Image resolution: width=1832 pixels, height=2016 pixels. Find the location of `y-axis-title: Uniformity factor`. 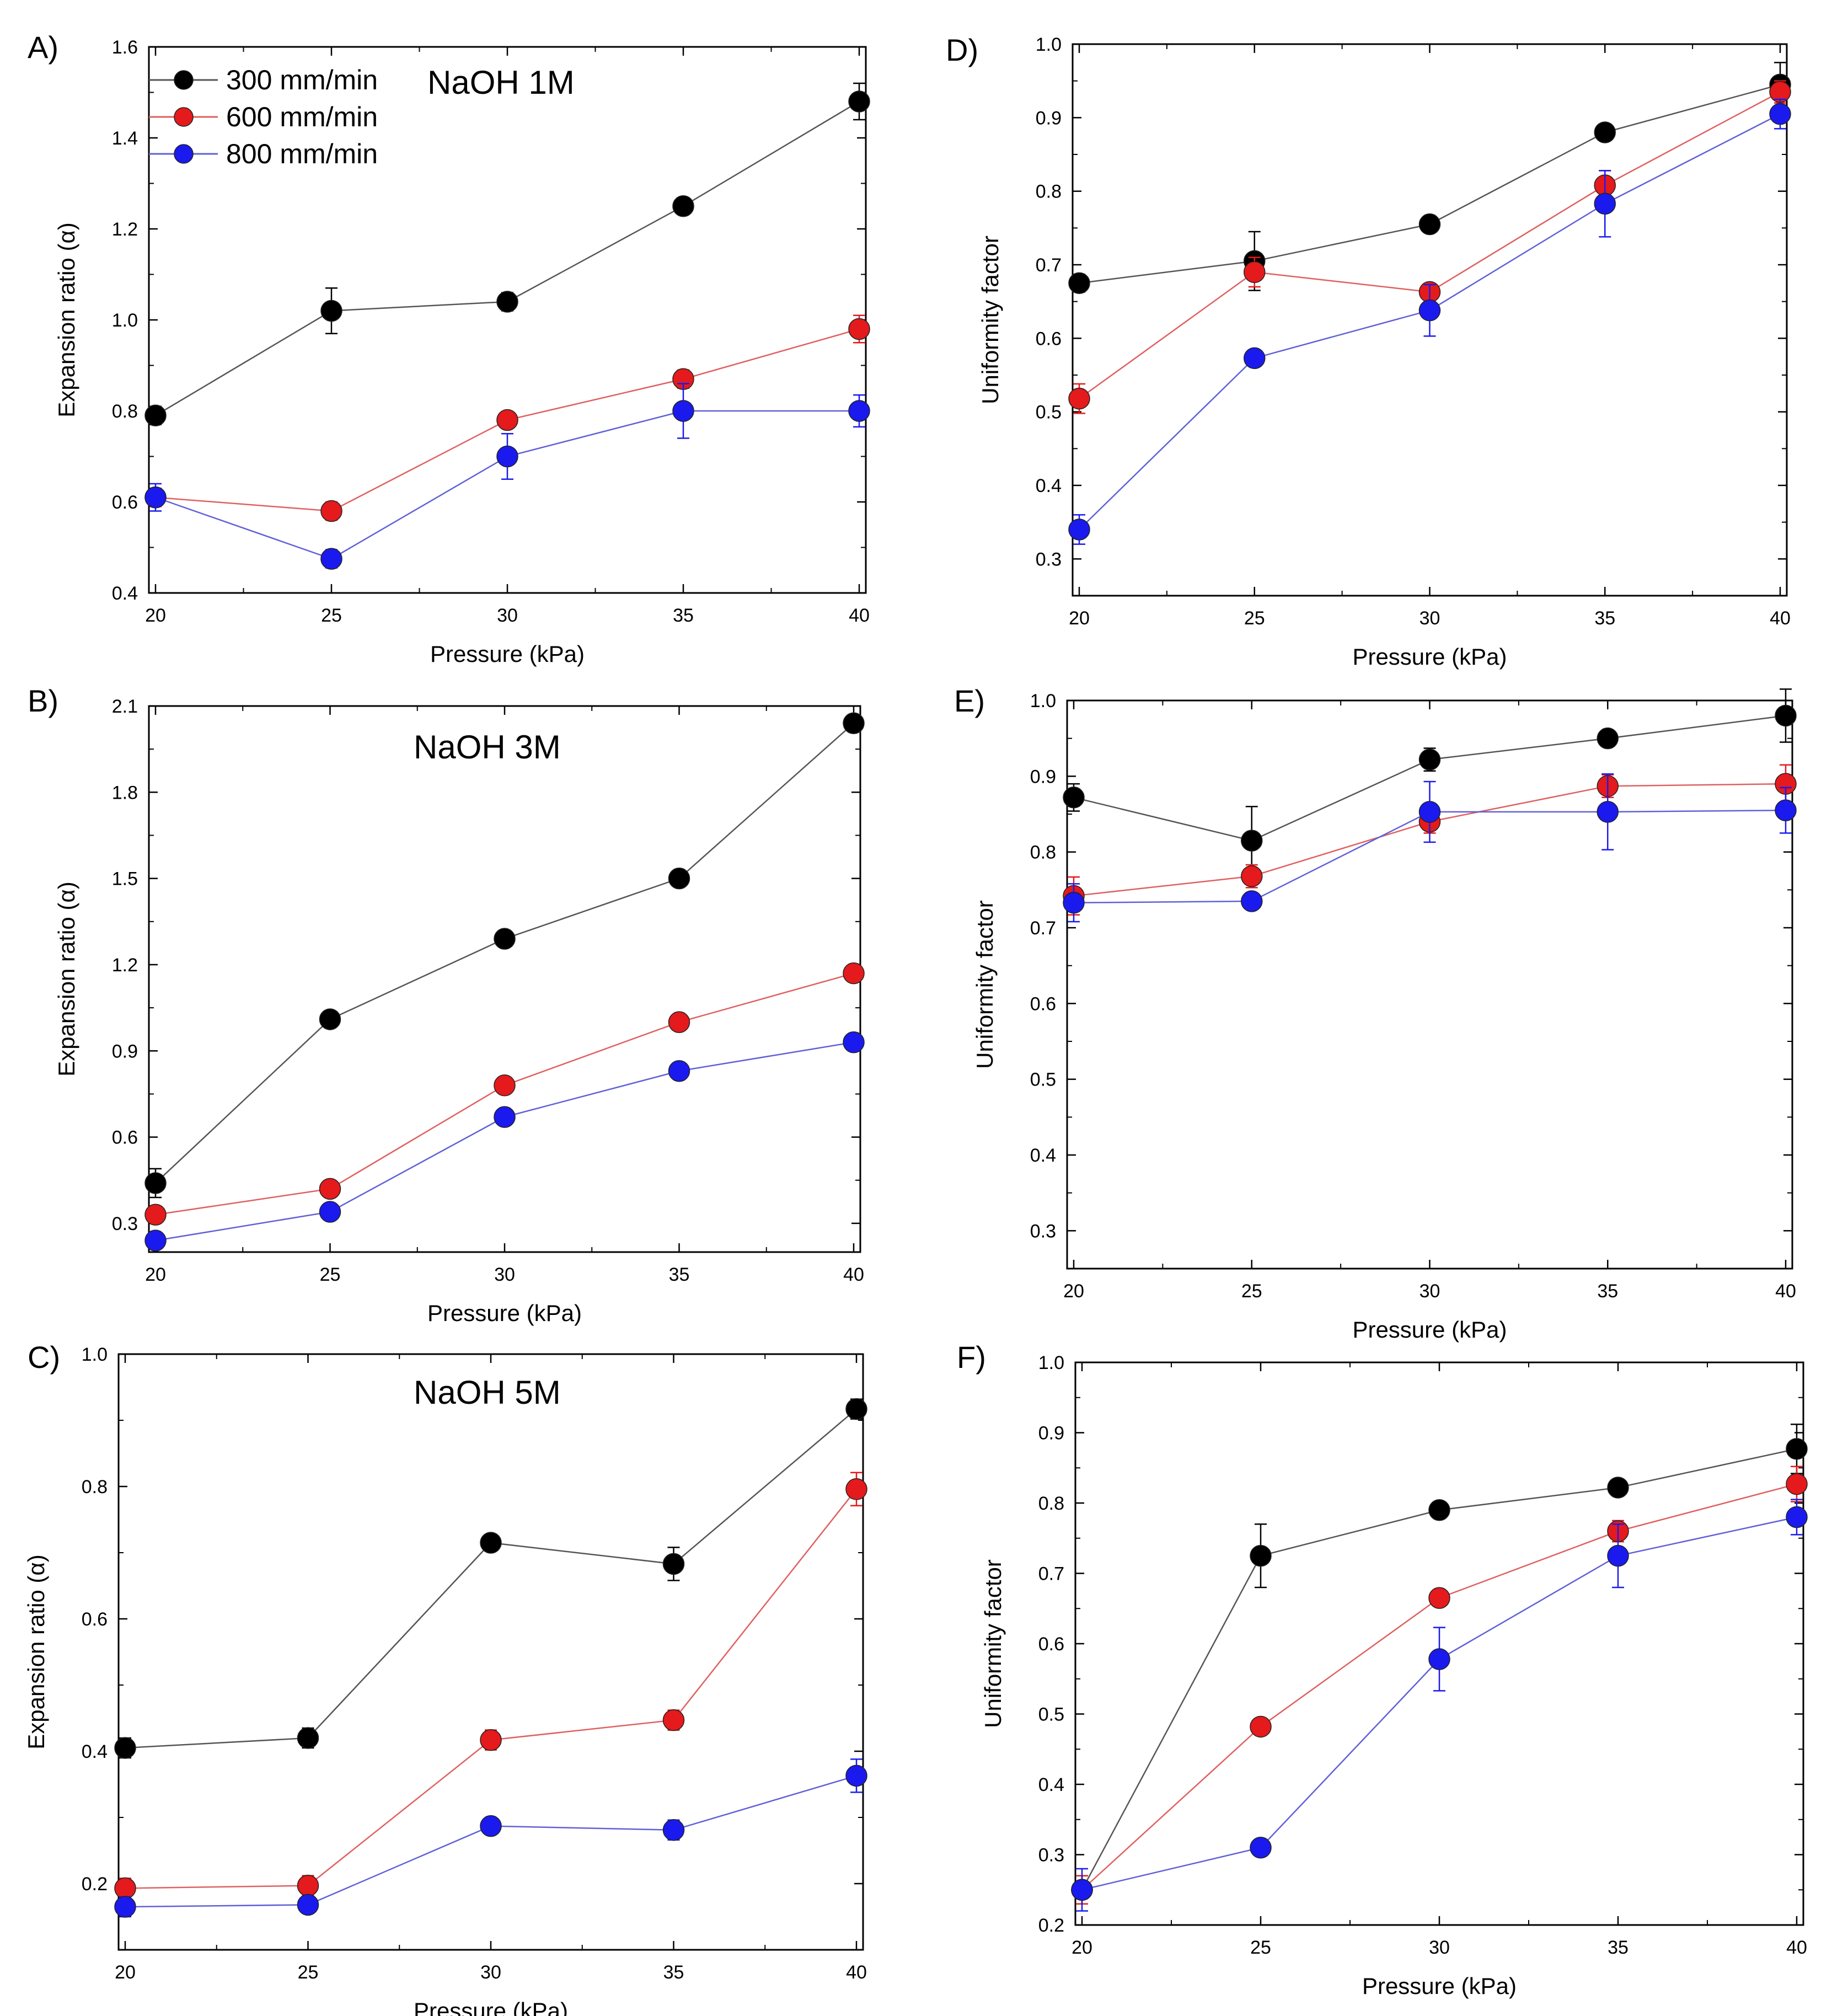

y-axis-title: Uniformity factor is located at coordinates (990, 320).